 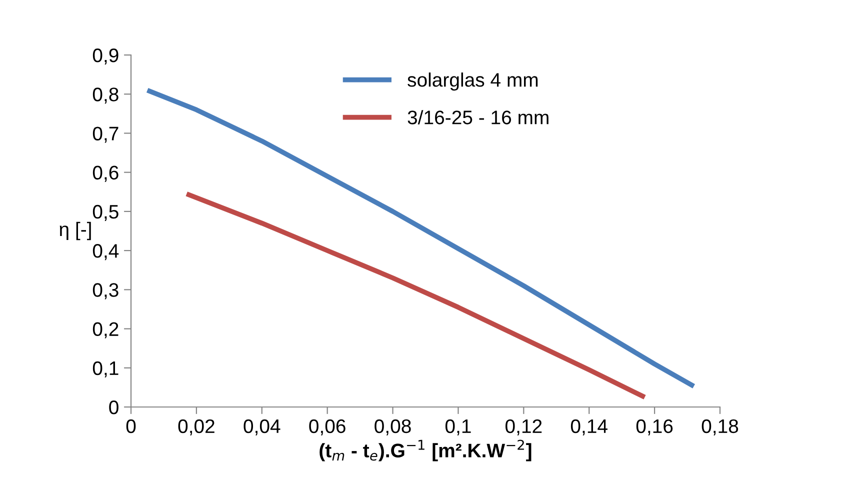 What do you see at coordinates (524, 427) in the screenshot?
I see `x-tick-label: 0,12` at bounding box center [524, 427].